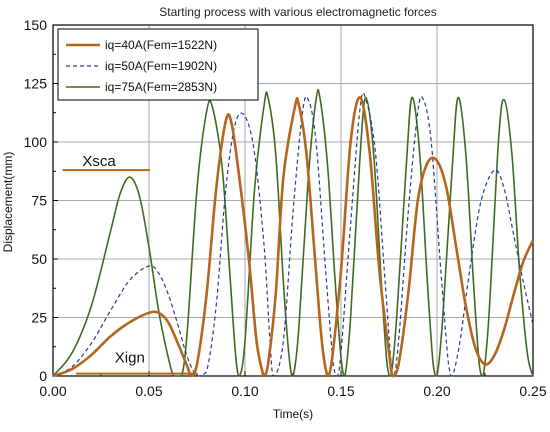 Image resolution: width=550 pixels, height=432 pixels. I want to click on xign-label: Xign, so click(130, 357).